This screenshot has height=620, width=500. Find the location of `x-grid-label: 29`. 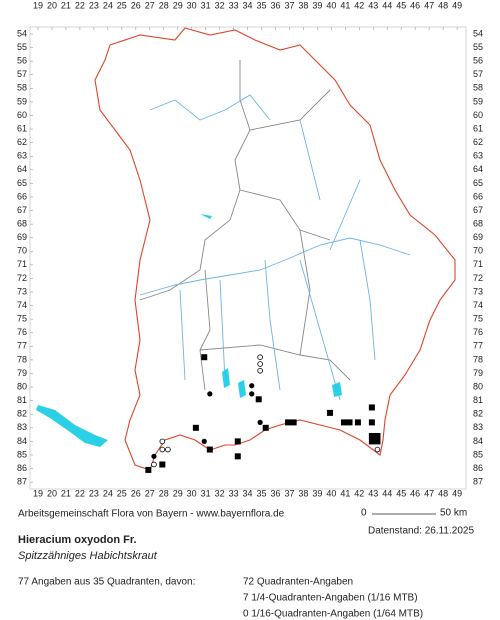

x-grid-label: 29 is located at coordinates (178, 493).